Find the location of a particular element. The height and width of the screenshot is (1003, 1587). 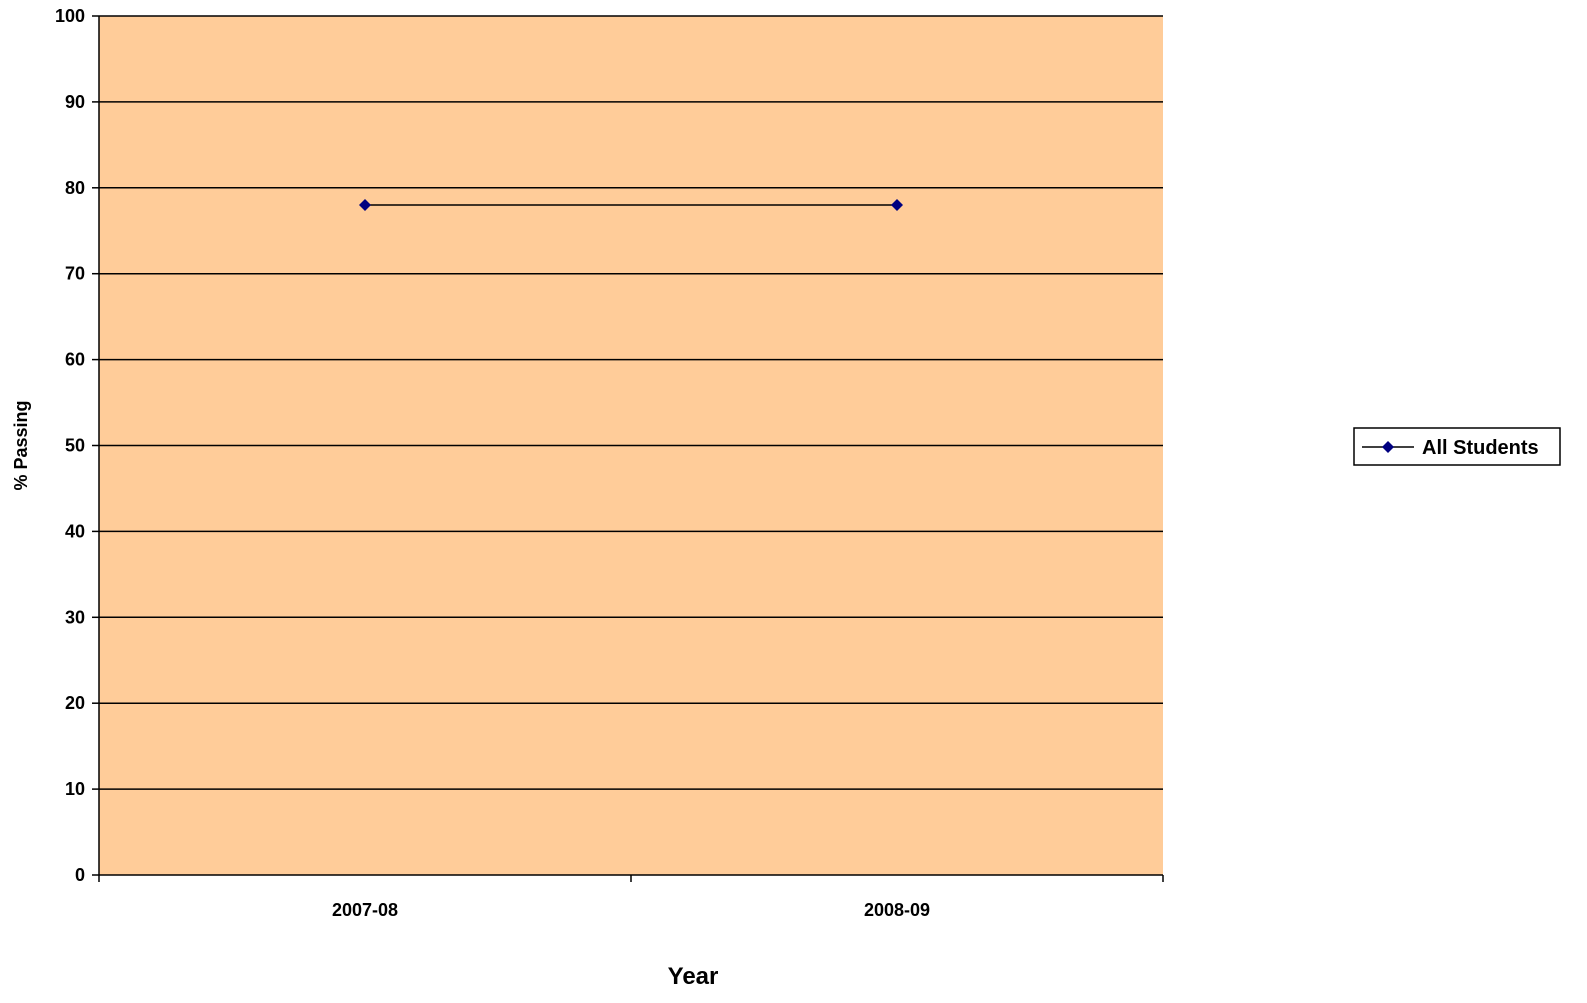

series-group is located at coordinates (631, 204).